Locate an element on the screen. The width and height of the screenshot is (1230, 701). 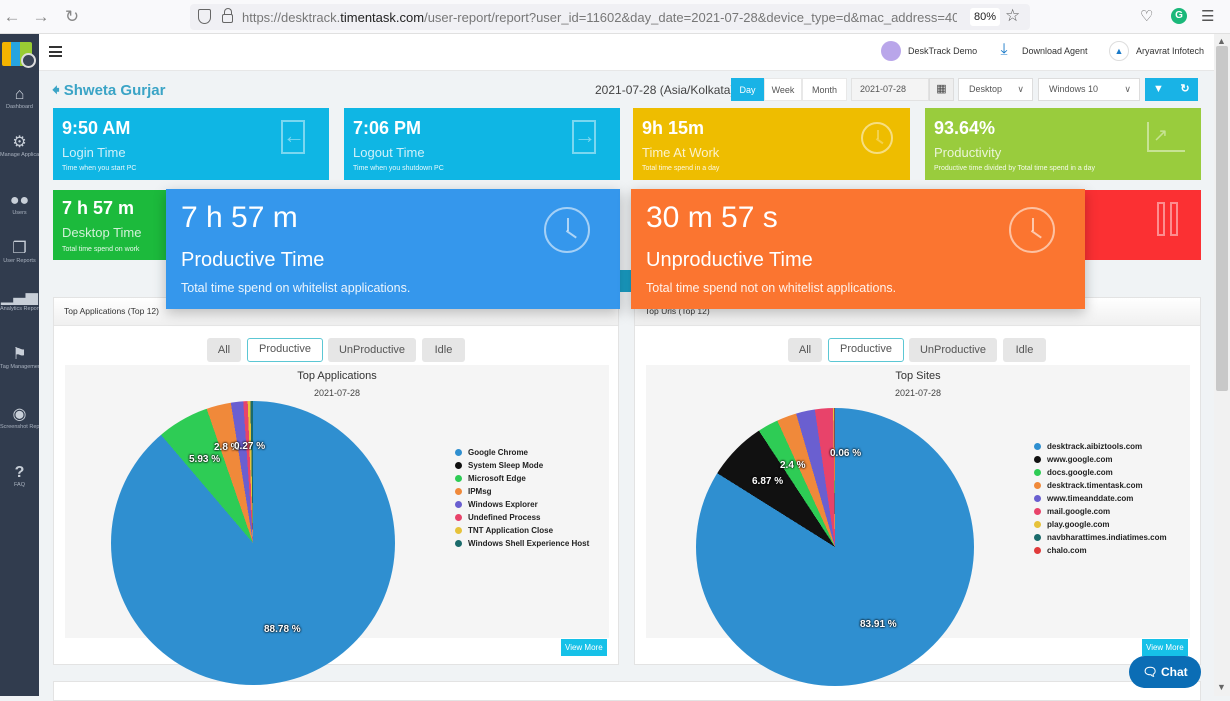
lock-icon is located at coordinates (227, 15).